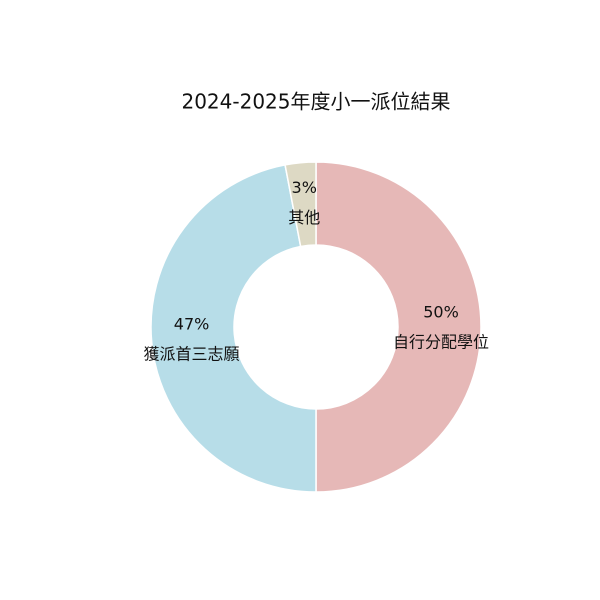 The image size is (600, 600). What do you see at coordinates (300, 204) in the screenshot?
I see `donut-slice` at bounding box center [300, 204].